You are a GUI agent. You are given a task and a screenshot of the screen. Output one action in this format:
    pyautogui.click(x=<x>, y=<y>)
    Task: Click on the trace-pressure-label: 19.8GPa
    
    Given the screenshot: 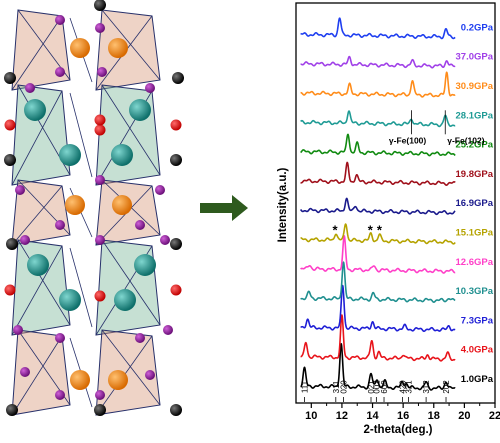 What is the action you would take?
    pyautogui.click(x=475, y=174)
    